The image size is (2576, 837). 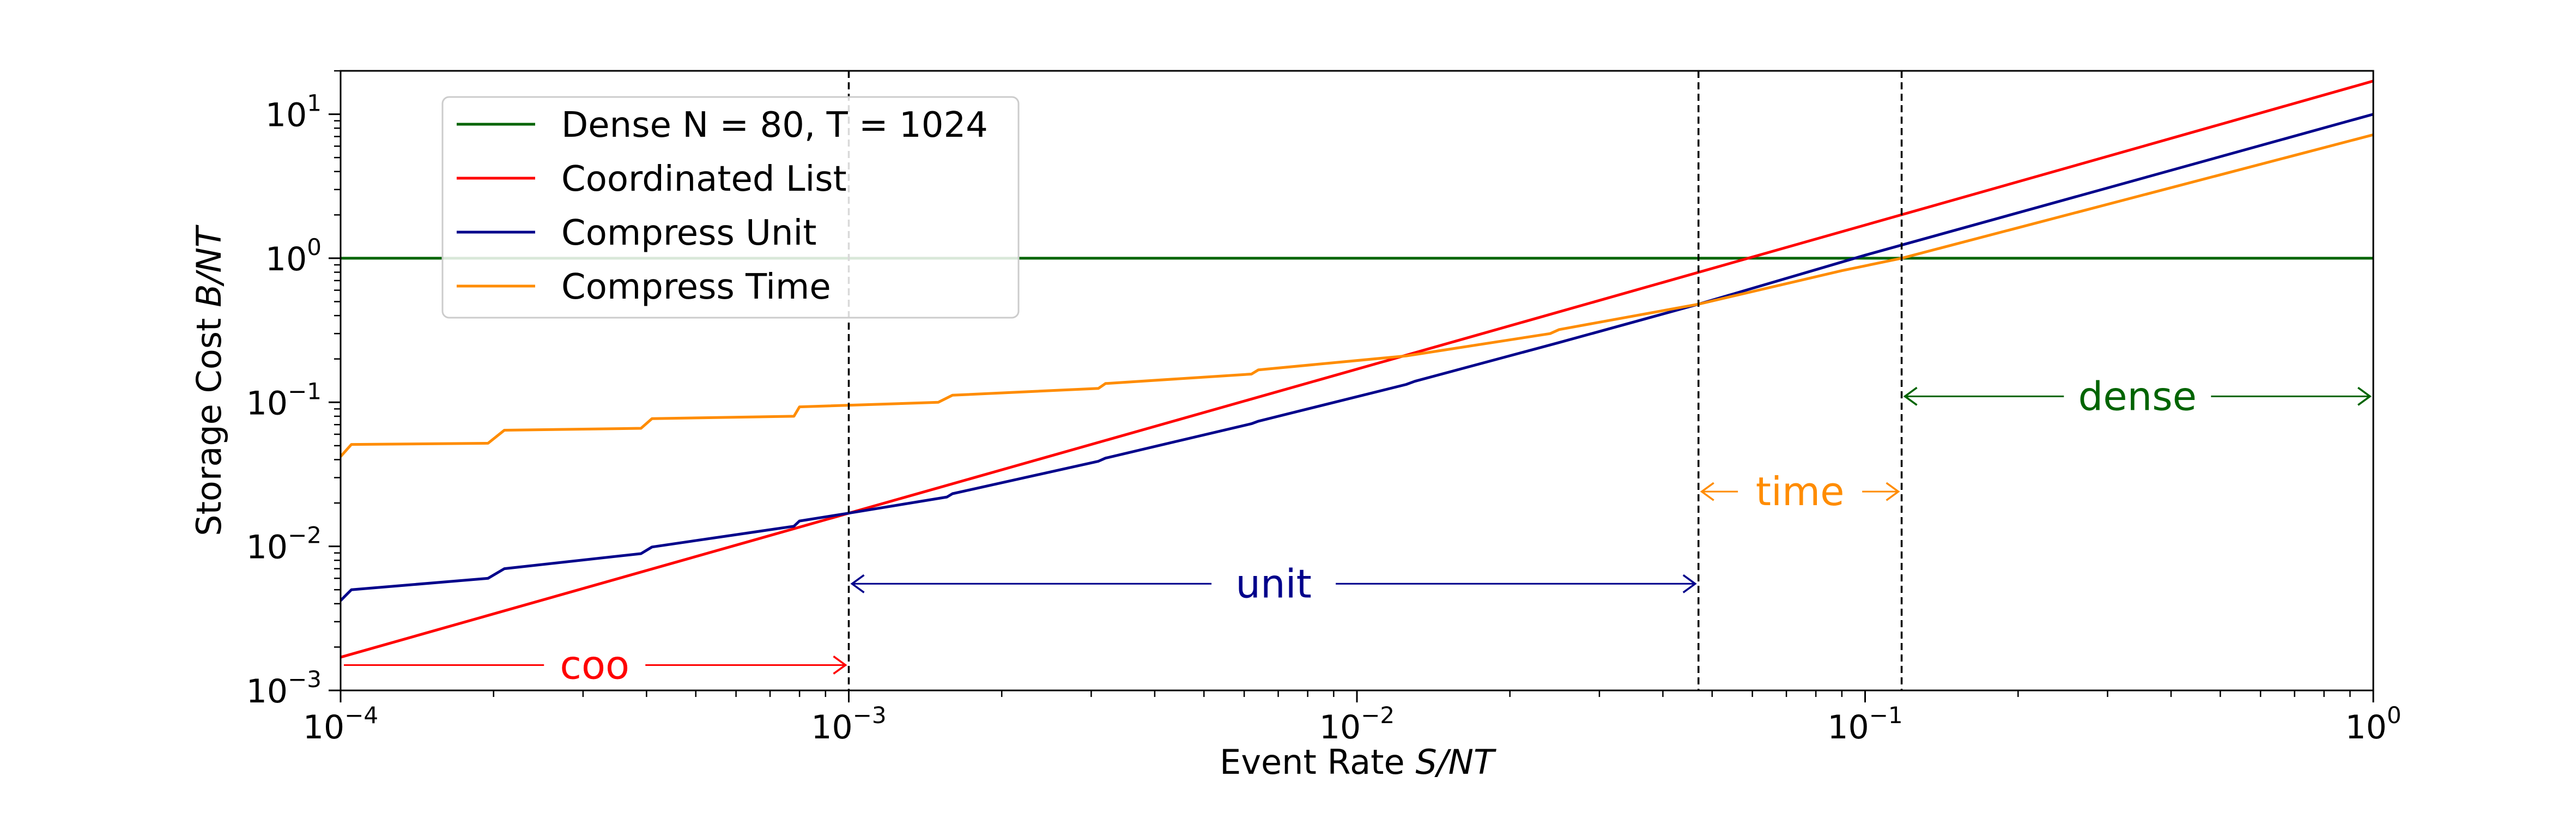 What do you see at coordinates (293, 112) in the screenshot?
I see `y-tick-label: 10¹` at bounding box center [293, 112].